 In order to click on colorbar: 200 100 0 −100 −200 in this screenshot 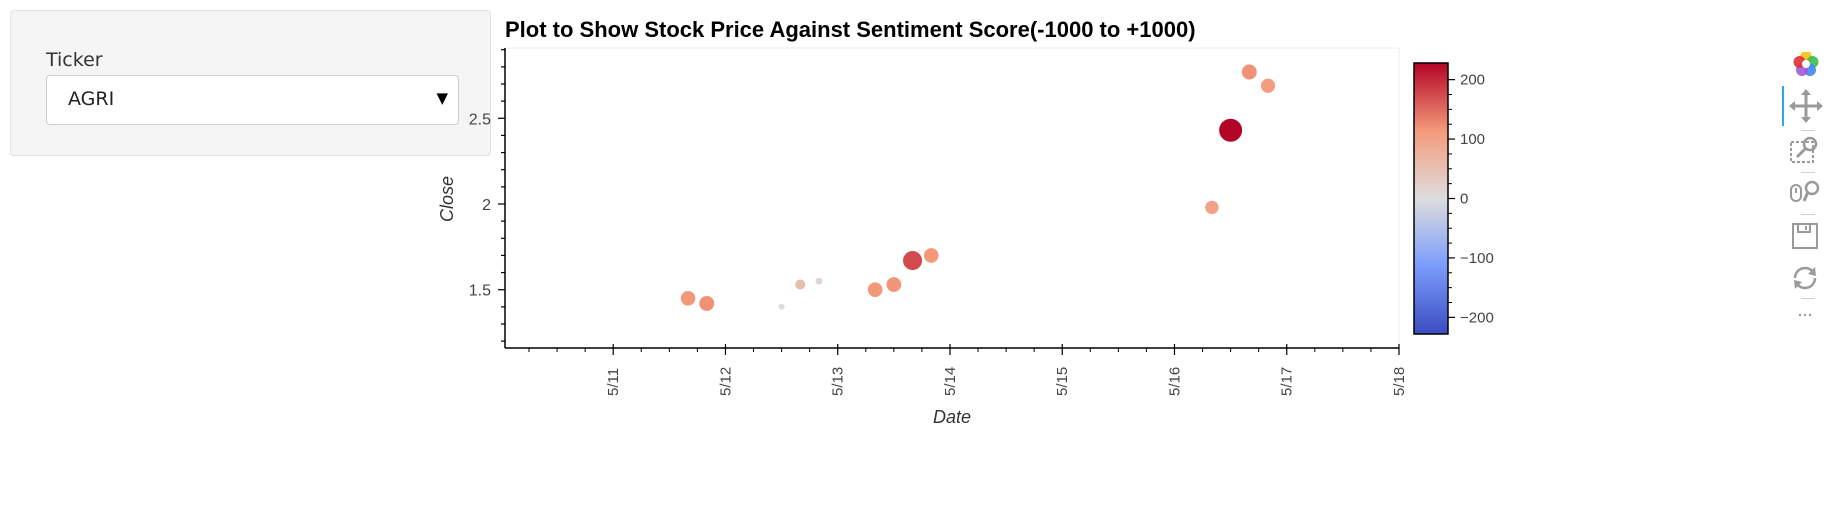, I will do `click(1453, 198)`.